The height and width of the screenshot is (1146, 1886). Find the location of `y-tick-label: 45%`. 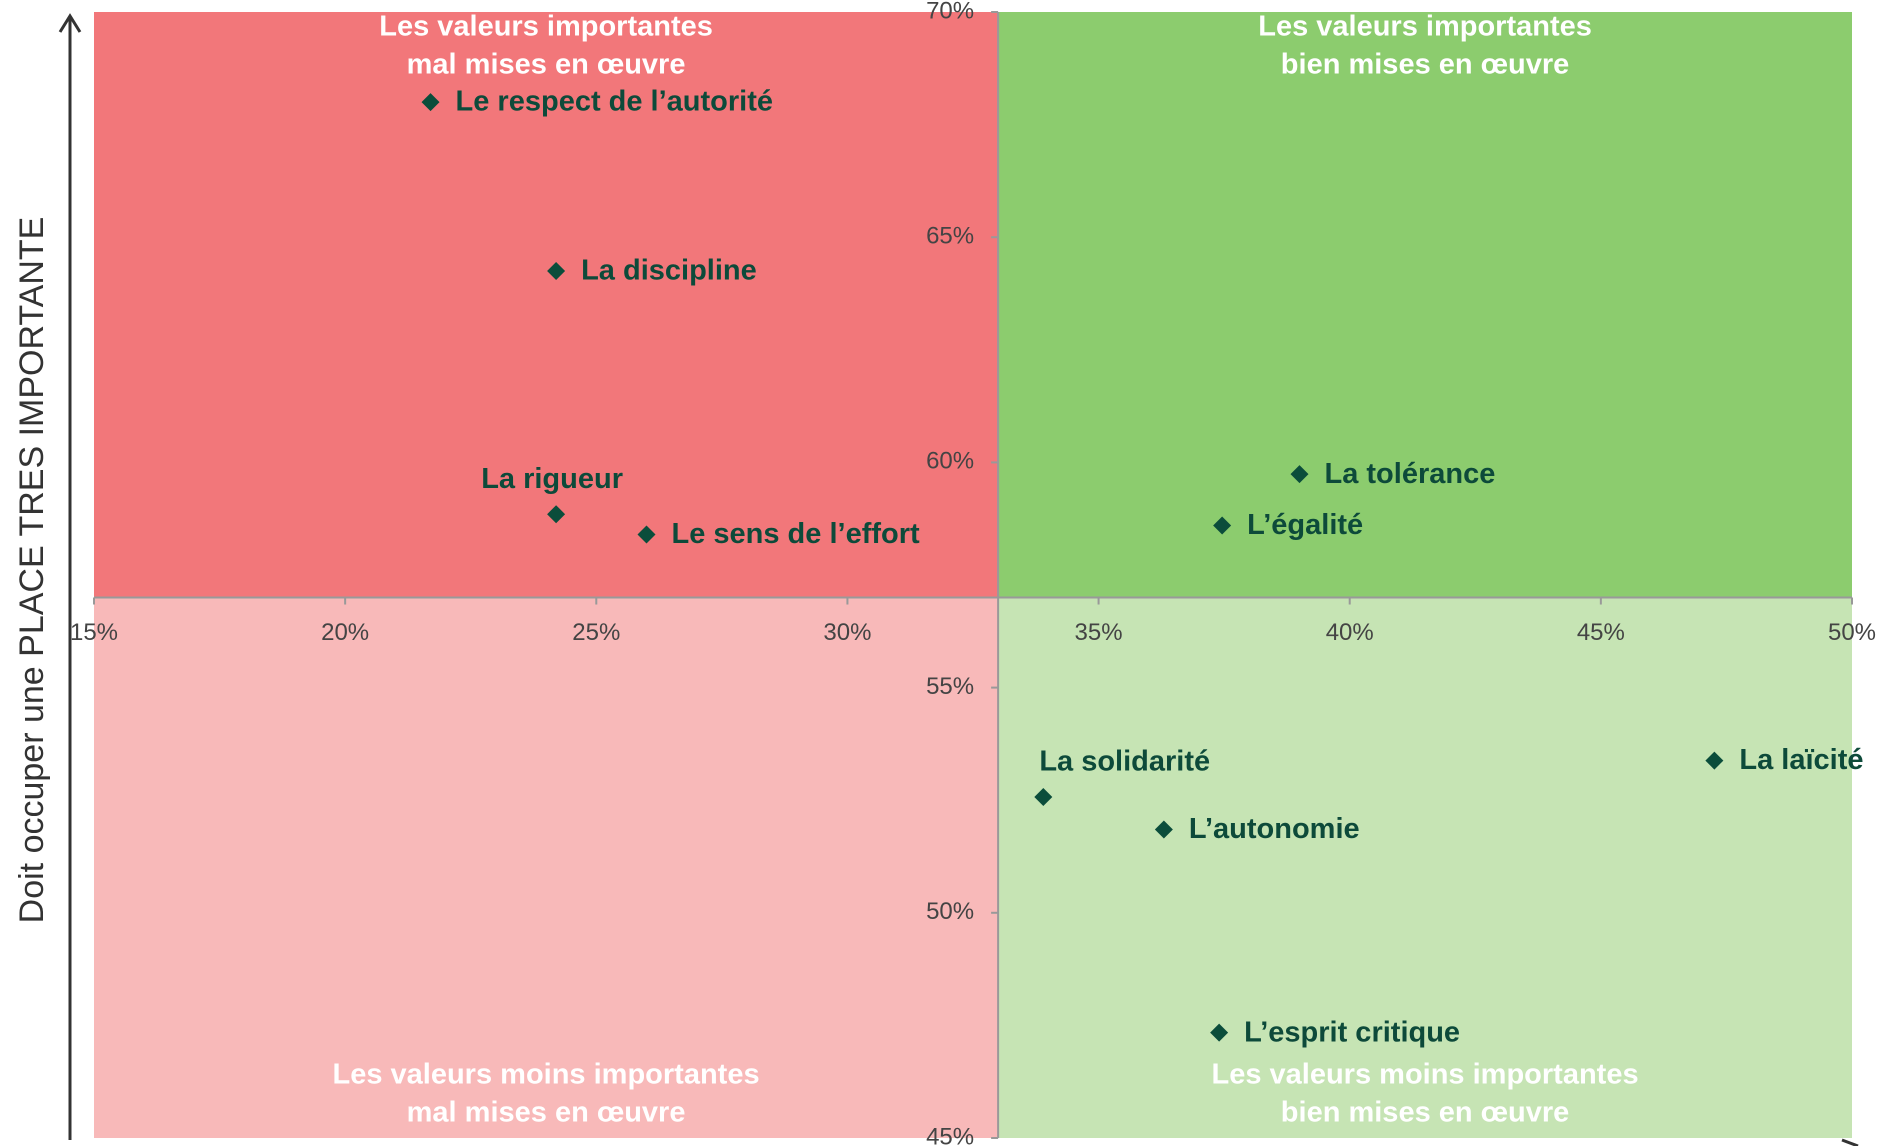

y-tick-label: 45% is located at coordinates (950, 1134).